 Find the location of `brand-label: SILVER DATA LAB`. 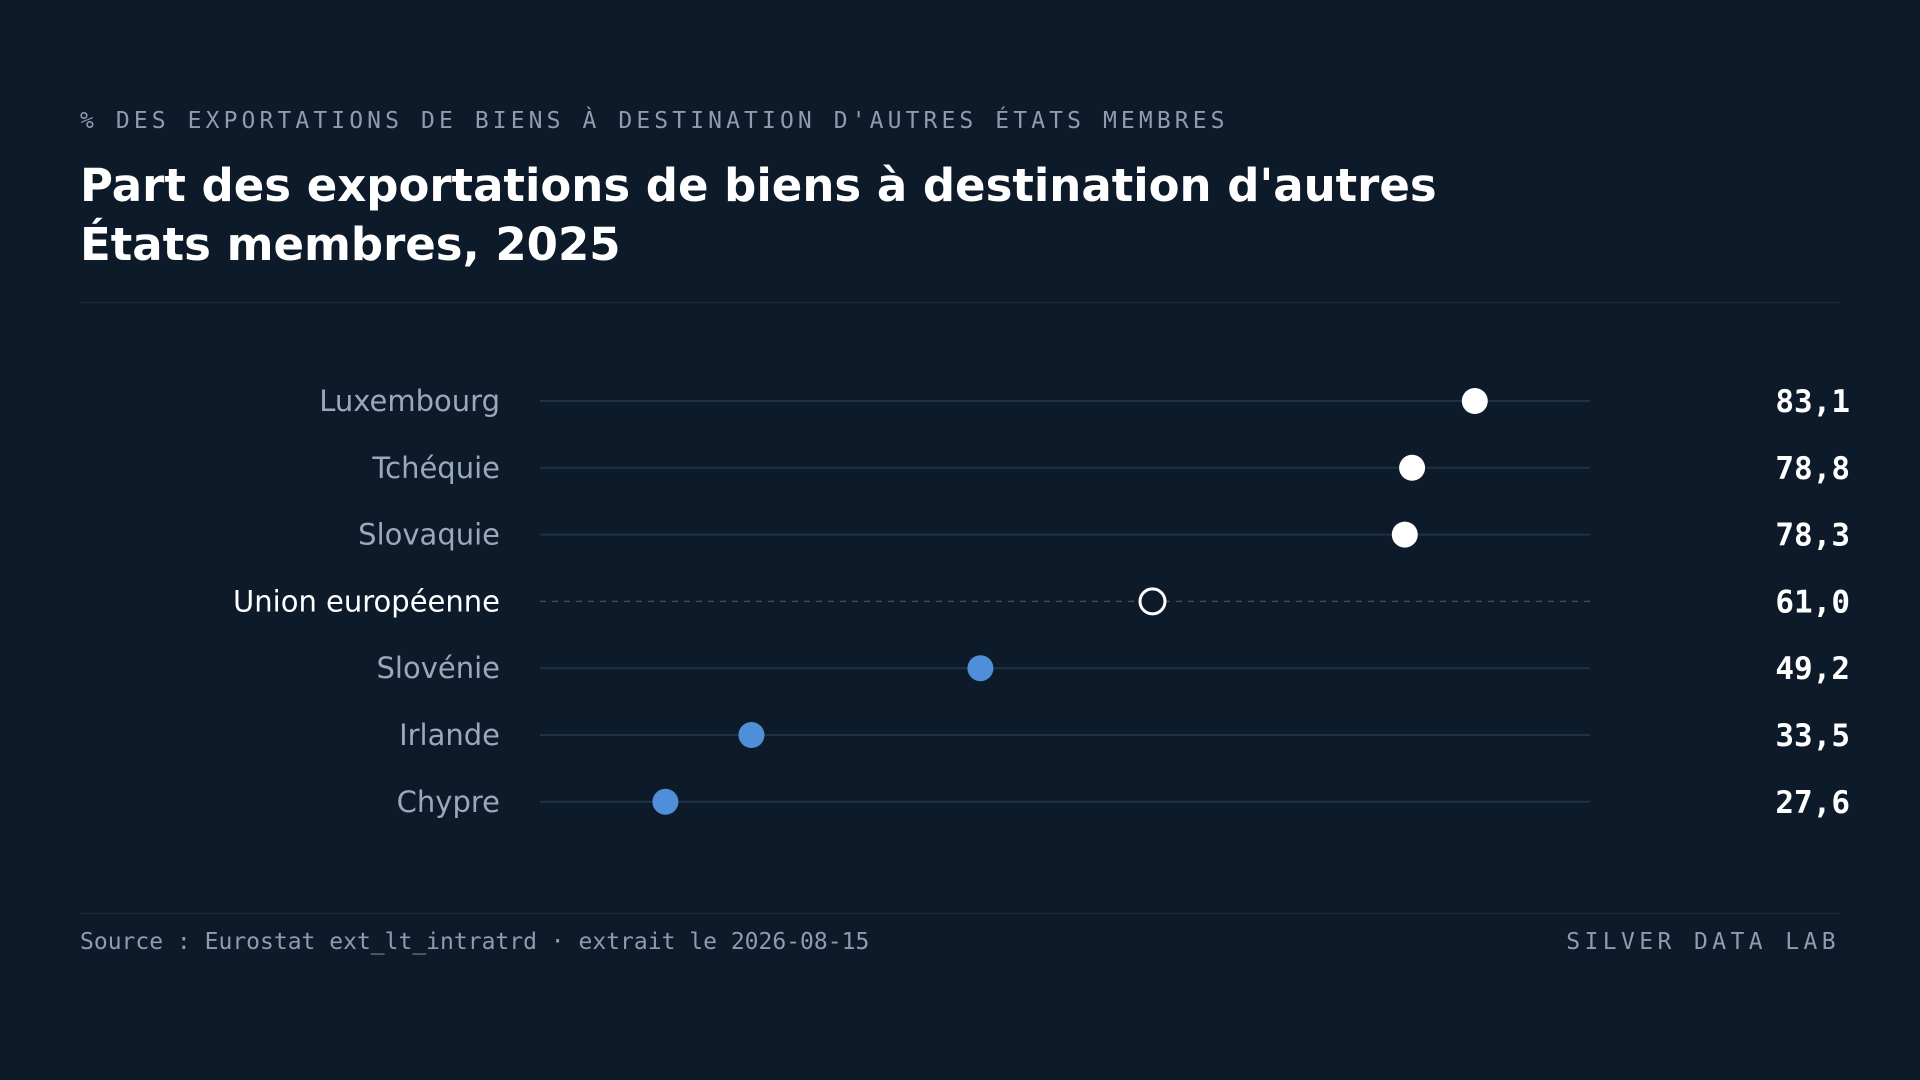

brand-label: SILVER DATA LAB is located at coordinates (1703, 942).